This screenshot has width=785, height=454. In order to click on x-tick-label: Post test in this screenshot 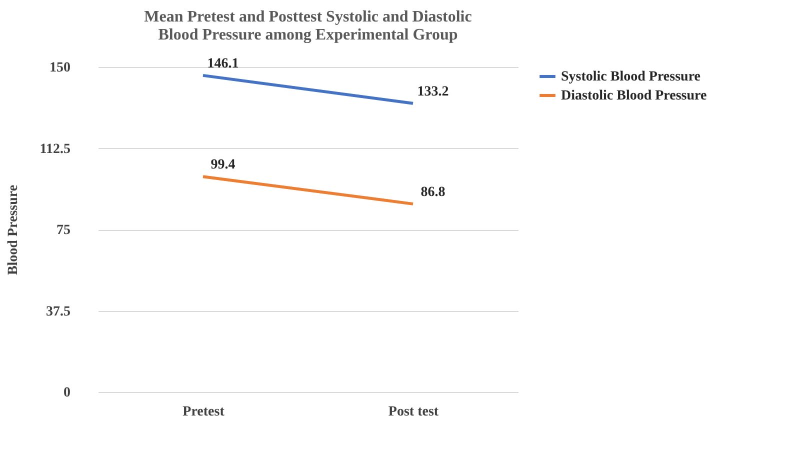, I will do `click(413, 412)`.